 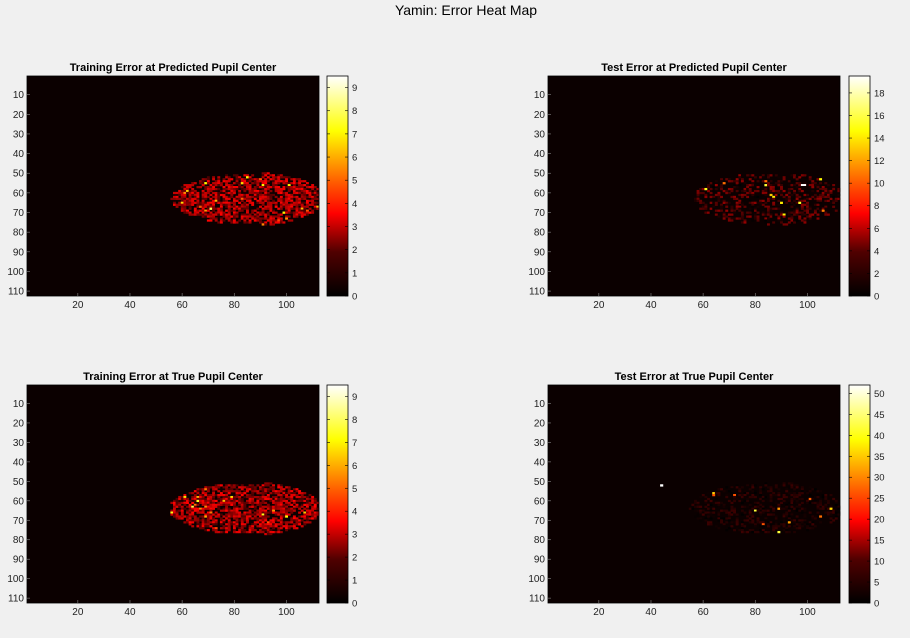 What do you see at coordinates (879, 415) in the screenshot?
I see `colorbar-tick-label: 45` at bounding box center [879, 415].